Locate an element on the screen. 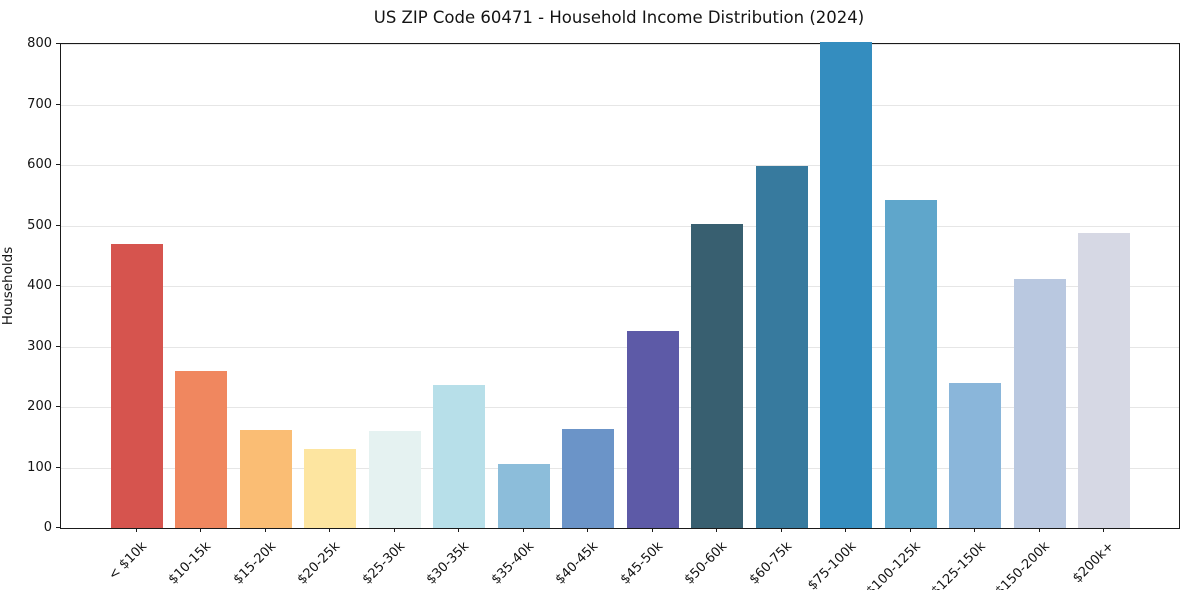 This screenshot has width=1189, height=590. y-tick-label: 0 is located at coordinates (47, 527).